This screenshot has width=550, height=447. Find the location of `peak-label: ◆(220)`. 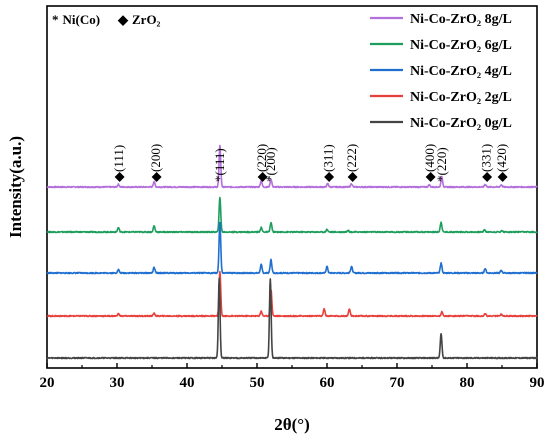

peak-label: ◆(220) is located at coordinates (261, 163).